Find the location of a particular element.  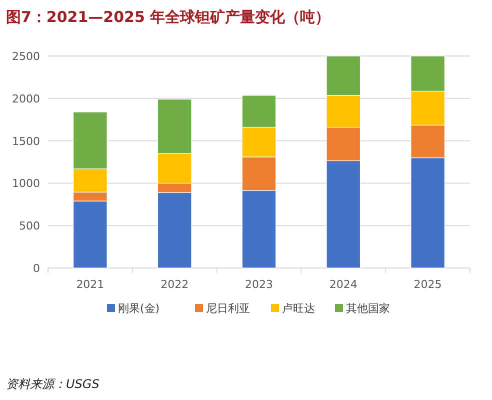

legend-label: 卢旺达 is located at coordinates (298, 308).